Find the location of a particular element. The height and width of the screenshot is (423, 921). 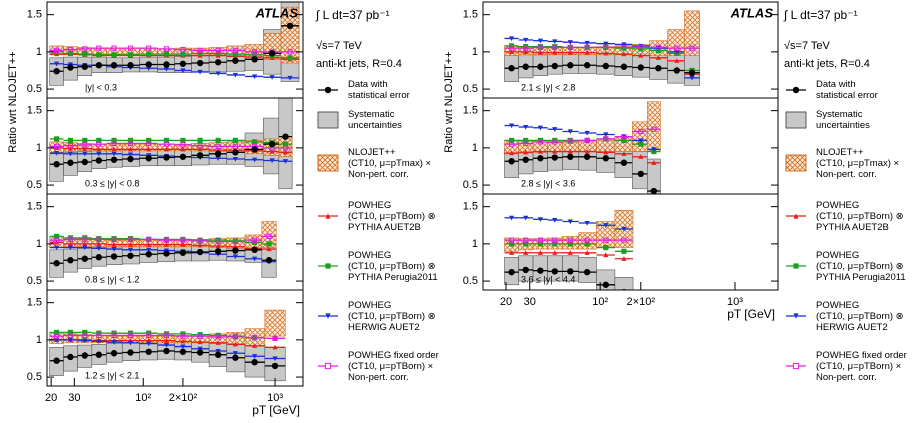

x-tick-label: 10³ is located at coordinates (735, 302).